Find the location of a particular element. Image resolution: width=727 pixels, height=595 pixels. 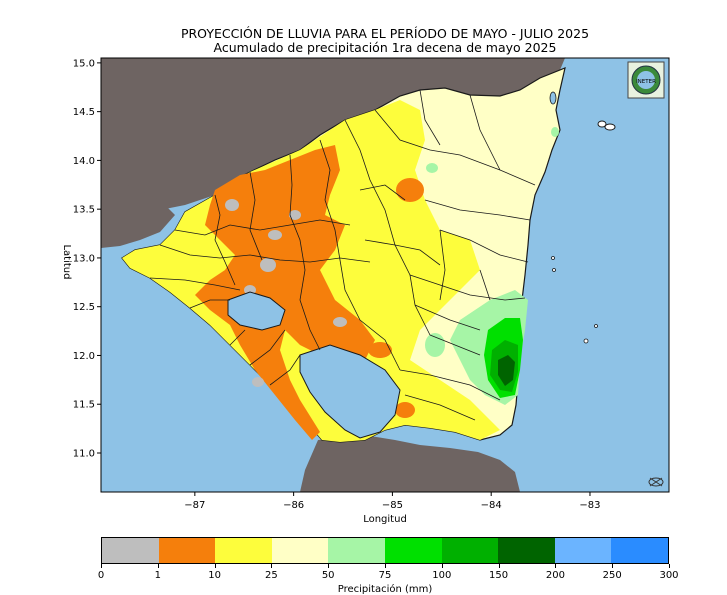

x-tick-label: −85 is located at coordinates (392, 505).